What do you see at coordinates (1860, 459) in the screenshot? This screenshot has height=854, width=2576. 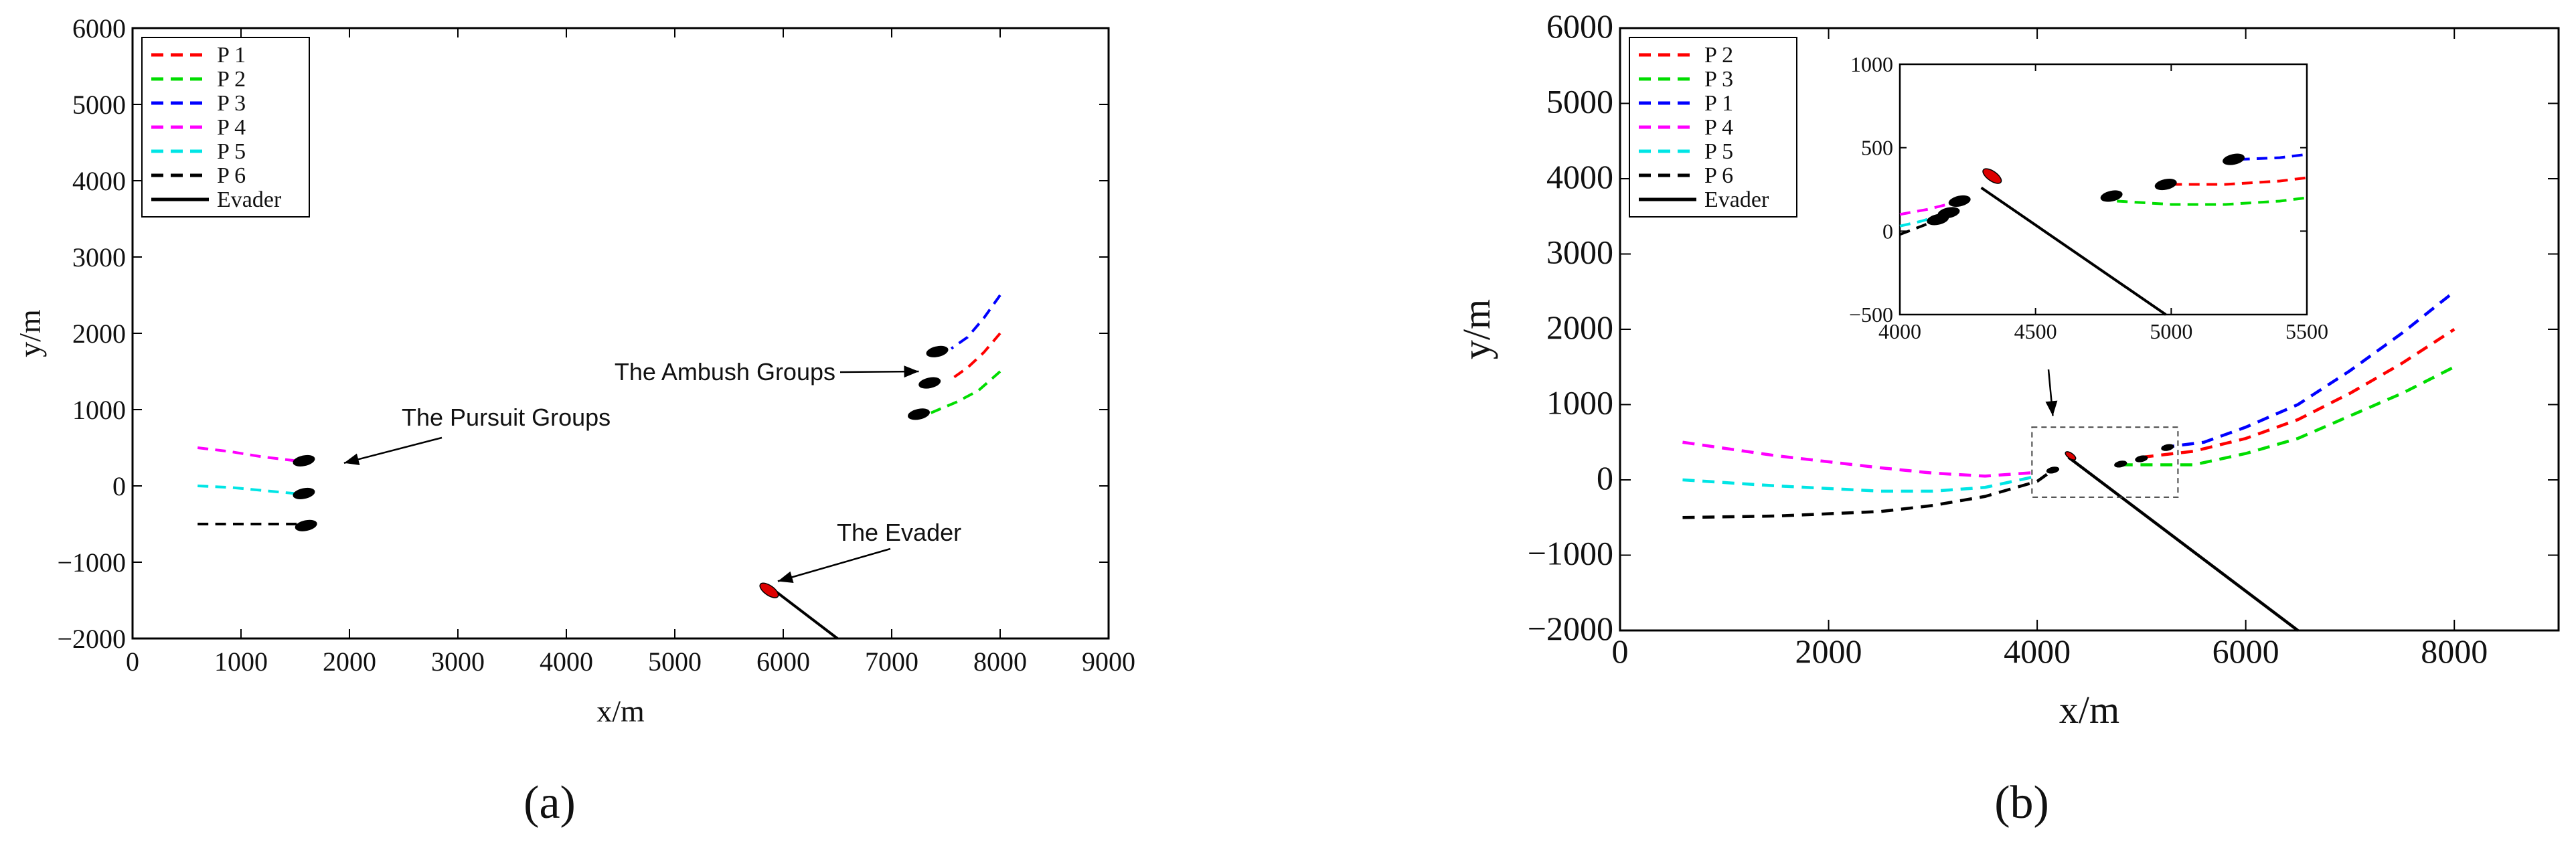 I see `panel-b-series-p4` at bounding box center [1860, 459].